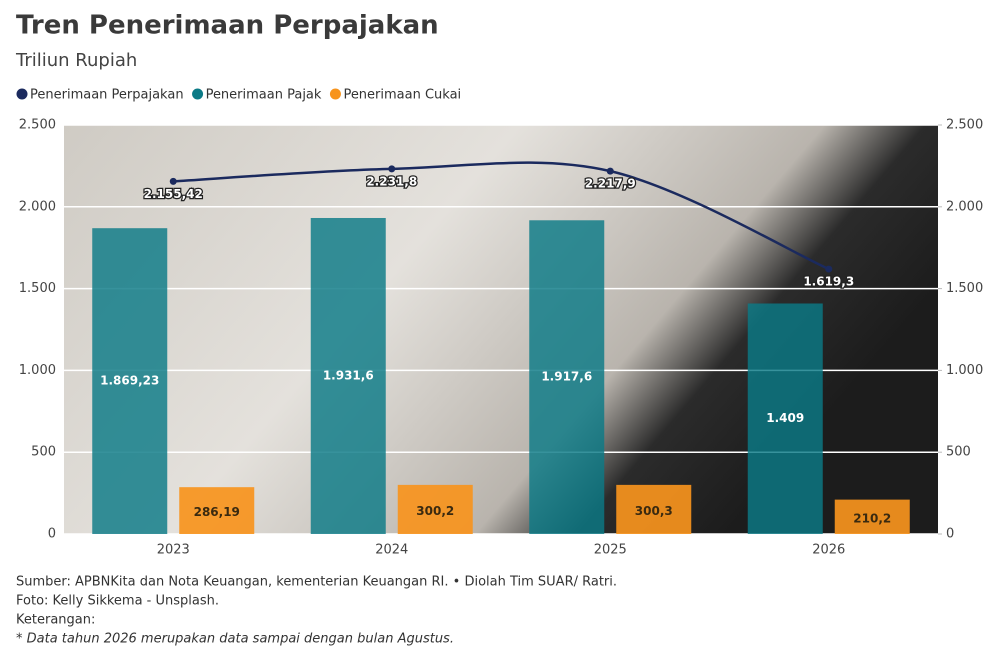 The image size is (1000, 666). Describe the element at coordinates (964, 125) in the screenshot. I see `y2-tick-label: 2.500` at that location.